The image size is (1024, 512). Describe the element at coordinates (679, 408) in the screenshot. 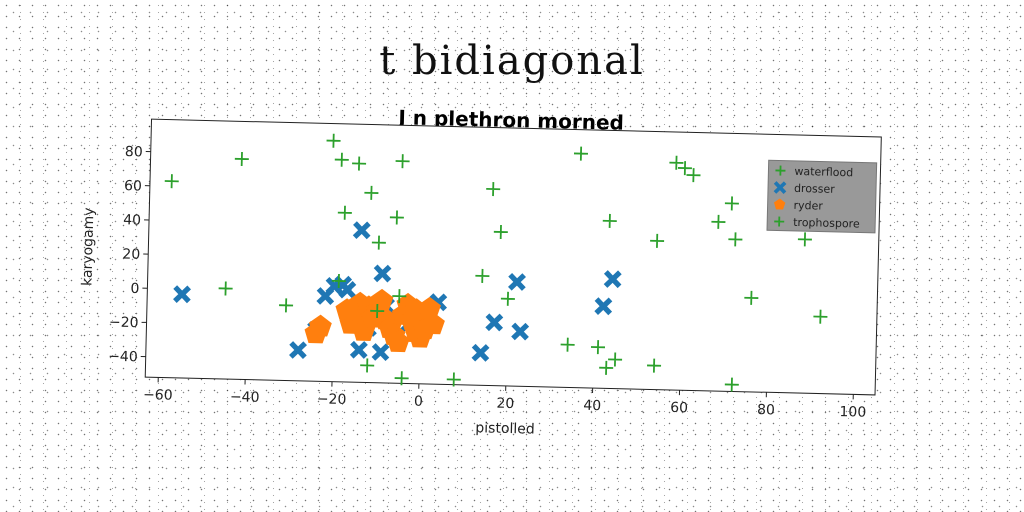

I see `x-tick-label: 60` at that location.